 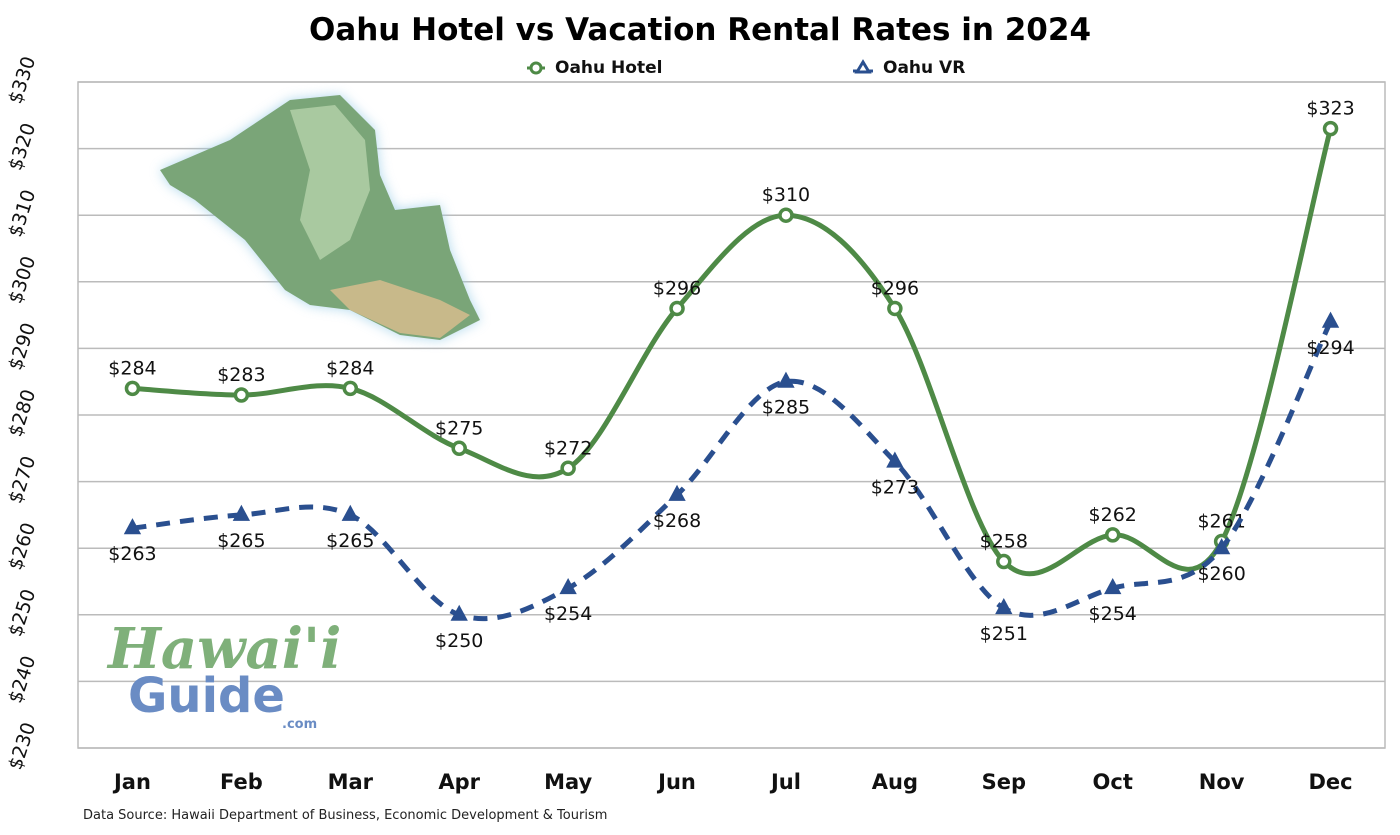 What do you see at coordinates (536, 68) in the screenshot?
I see `circle-marker-icon` at bounding box center [536, 68].